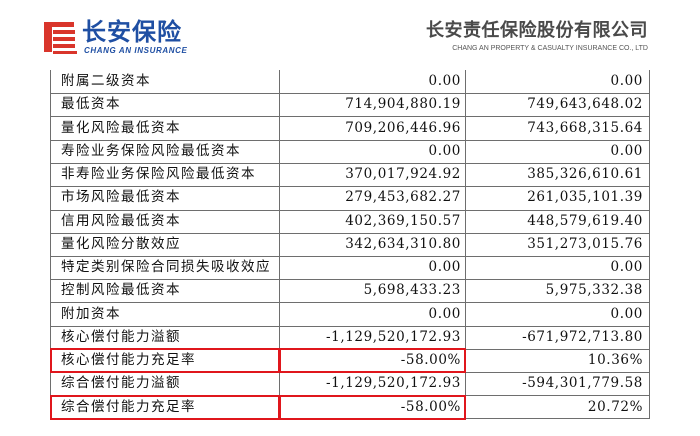 This screenshot has width=700, height=436. Describe the element at coordinates (350, 314) in the screenshot. I see `table-row: 附加资本 0.00 0.00` at that location.